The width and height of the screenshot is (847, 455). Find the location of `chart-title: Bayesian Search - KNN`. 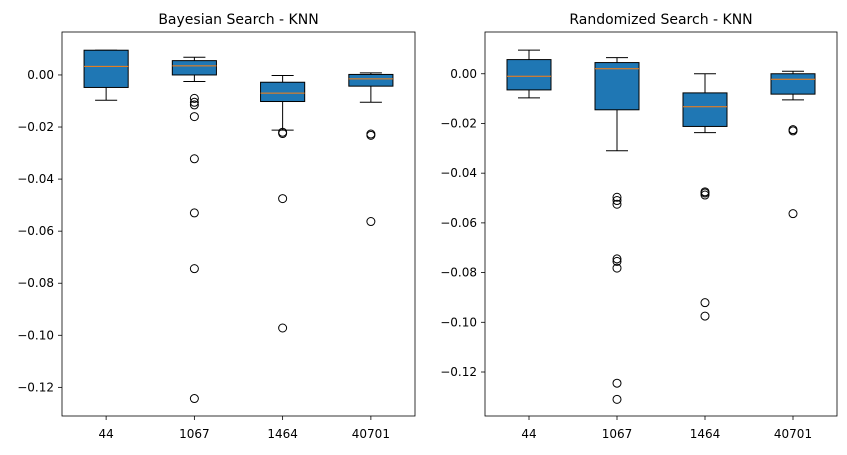

chart-title: Bayesian Search - KNN is located at coordinates (238, 20).